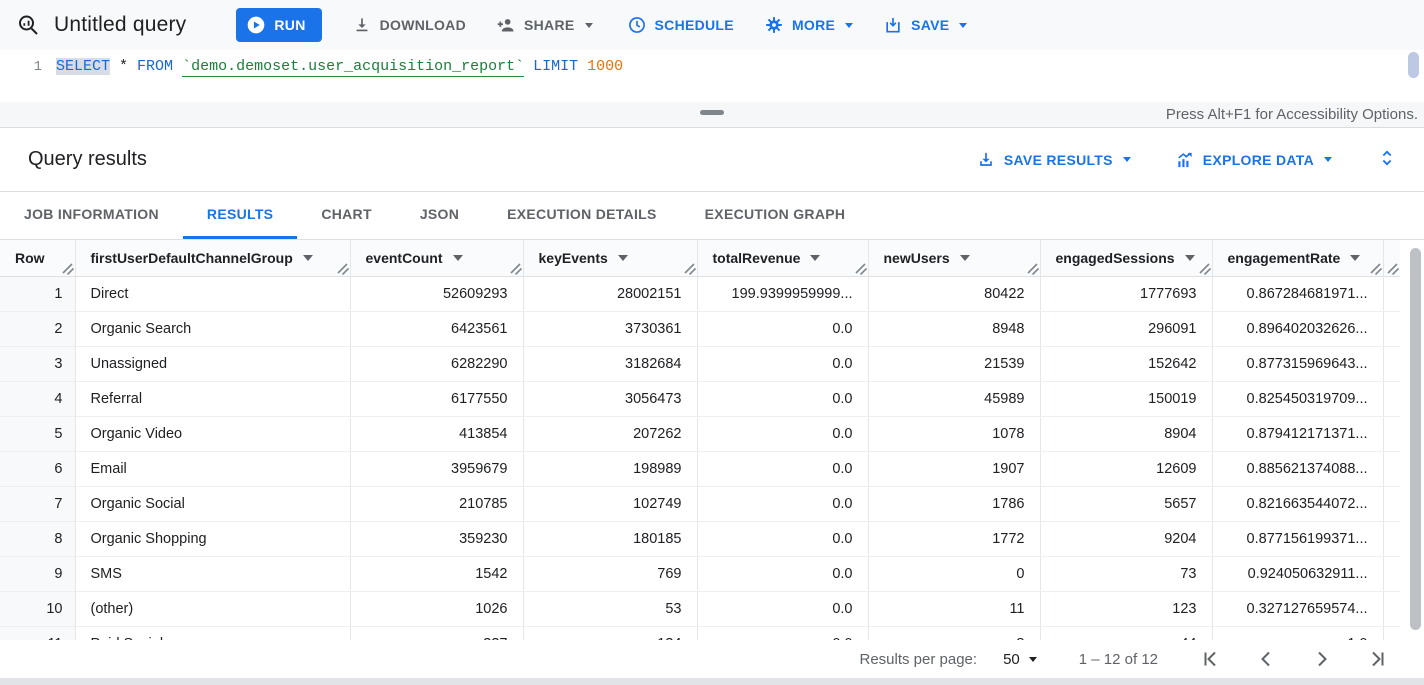 This screenshot has width=1424, height=685. What do you see at coordinates (240, 215) in the screenshot?
I see `tab-results: RESULTS` at bounding box center [240, 215].